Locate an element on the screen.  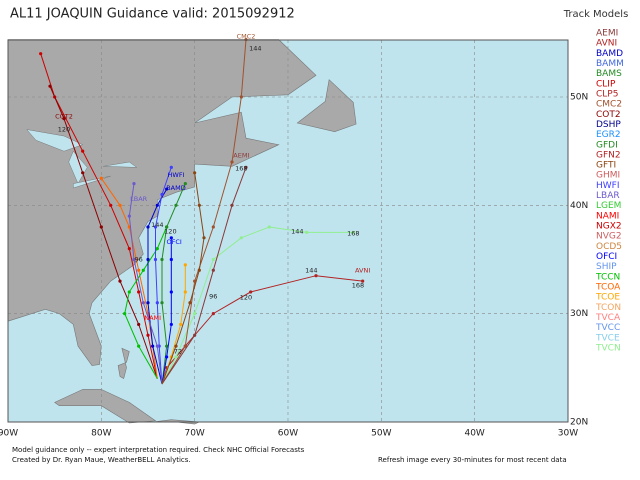
legend-entry: TVCN is located at coordinates (608, 348).